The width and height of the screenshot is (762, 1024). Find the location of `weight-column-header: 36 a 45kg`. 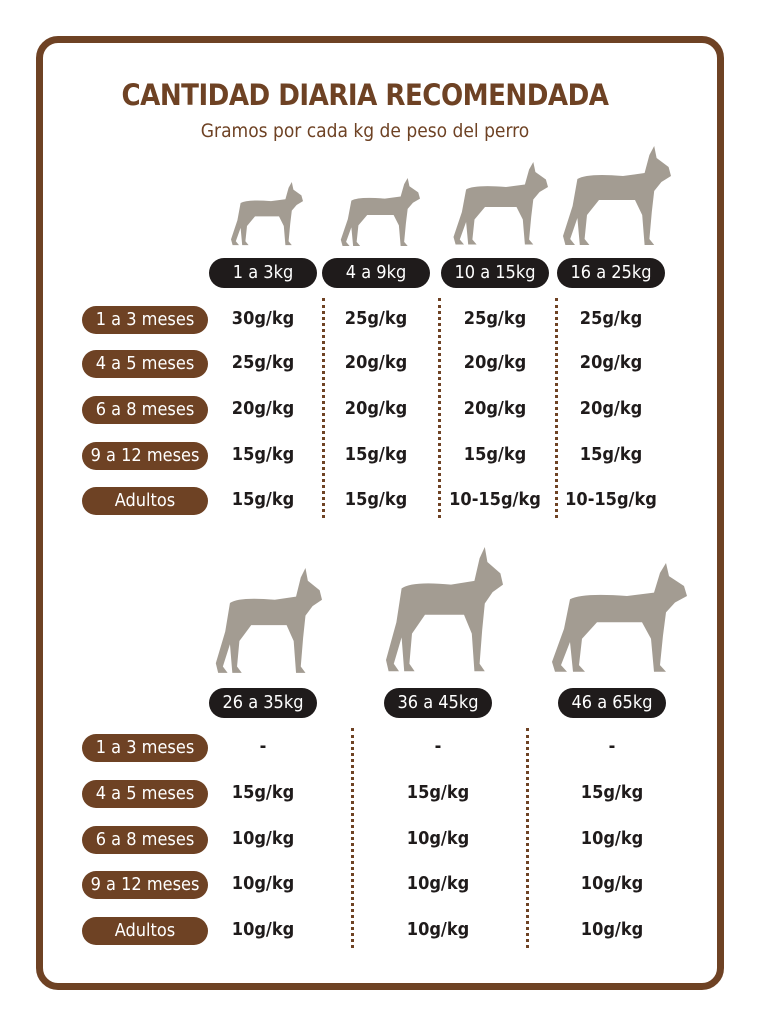

weight-column-header: 36 a 45kg is located at coordinates (438, 703).